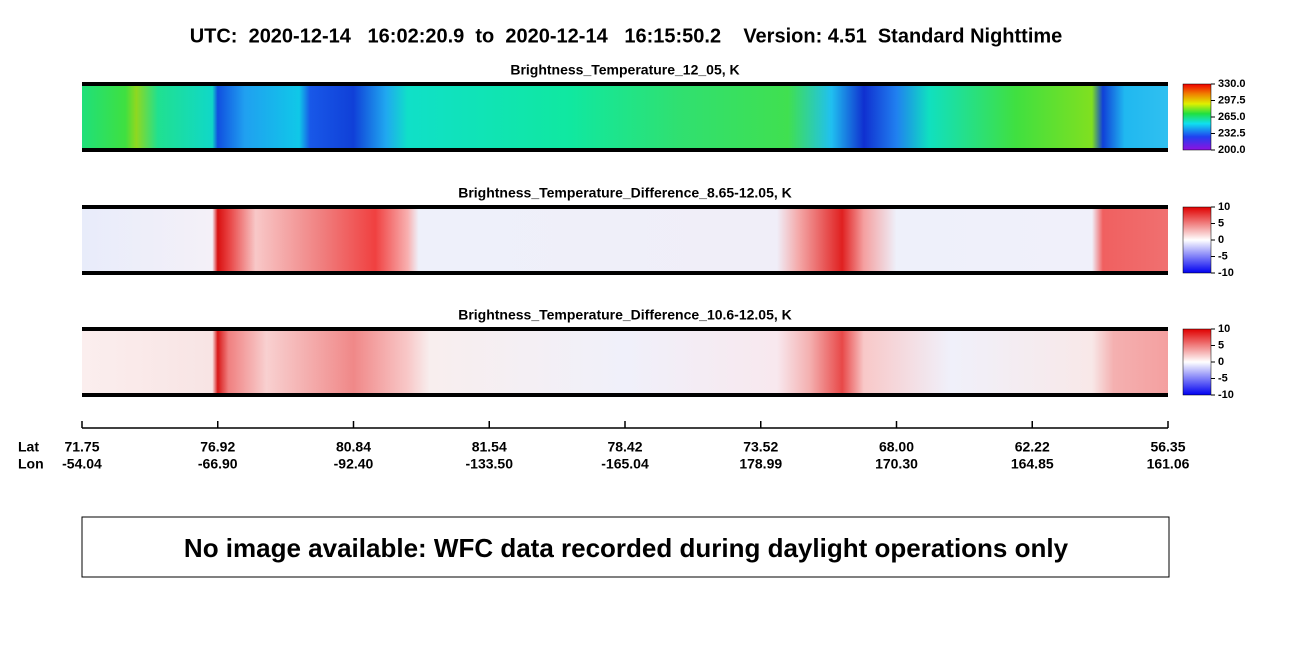 The image size is (1300, 667). What do you see at coordinates (354, 464) in the screenshot?
I see `lon-tick-label: -92.40` at bounding box center [354, 464].